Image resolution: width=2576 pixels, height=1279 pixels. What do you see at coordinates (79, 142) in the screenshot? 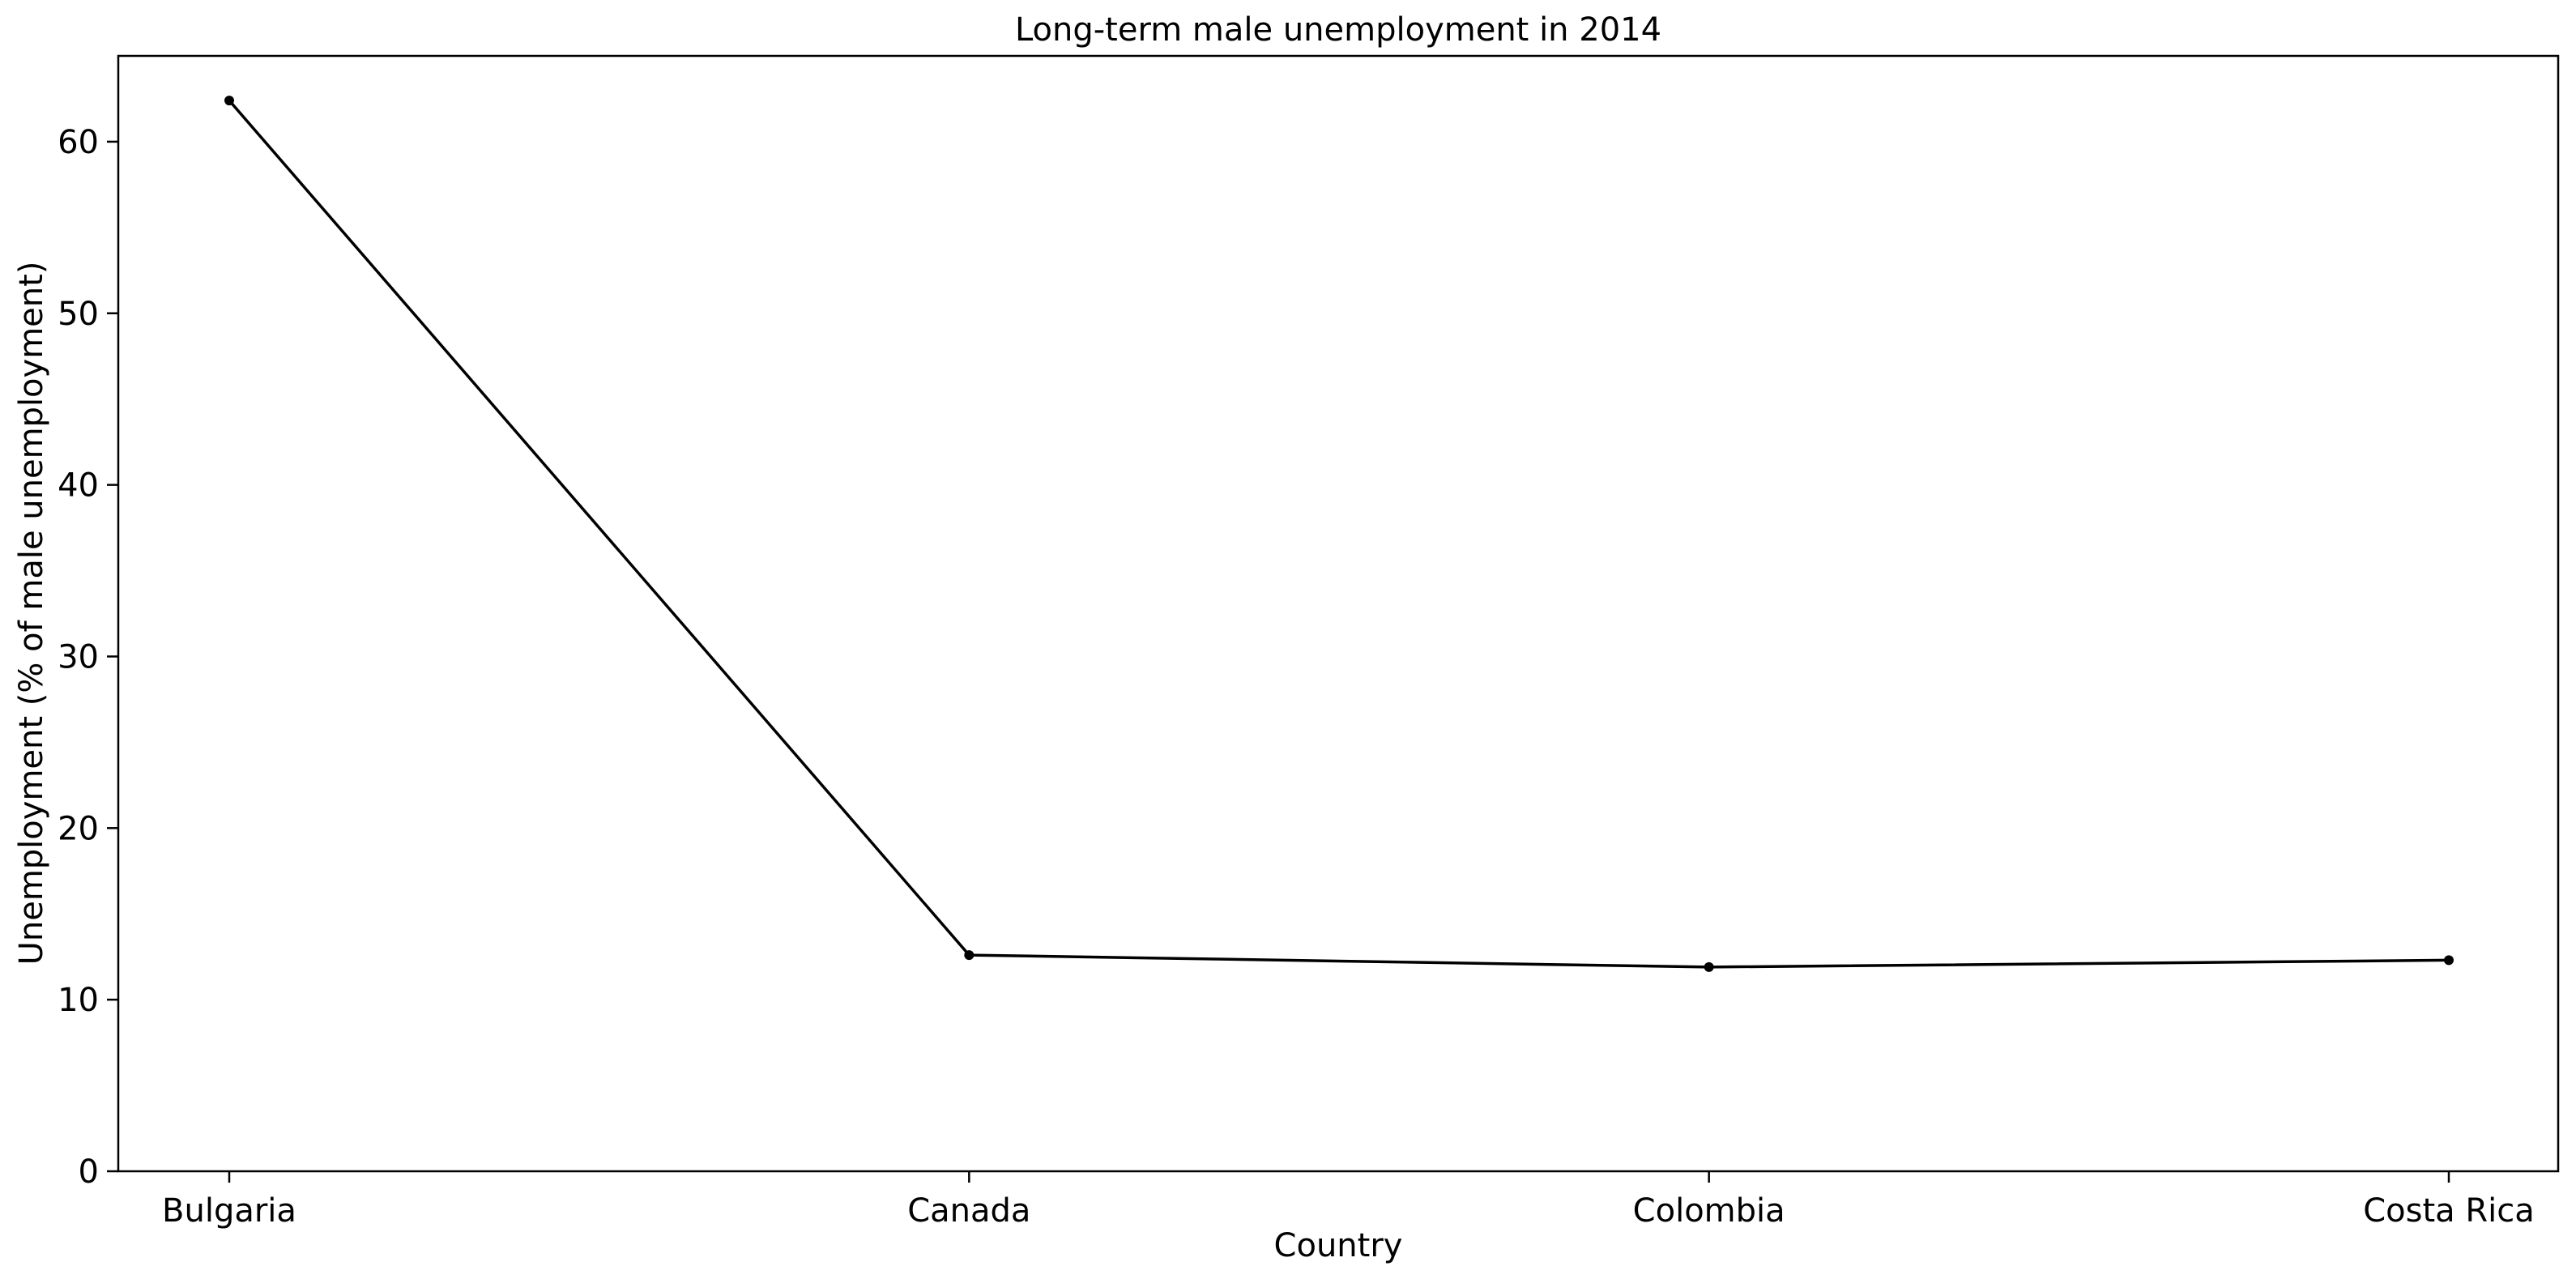
I see `y-tick-label: 60` at bounding box center [79, 142].